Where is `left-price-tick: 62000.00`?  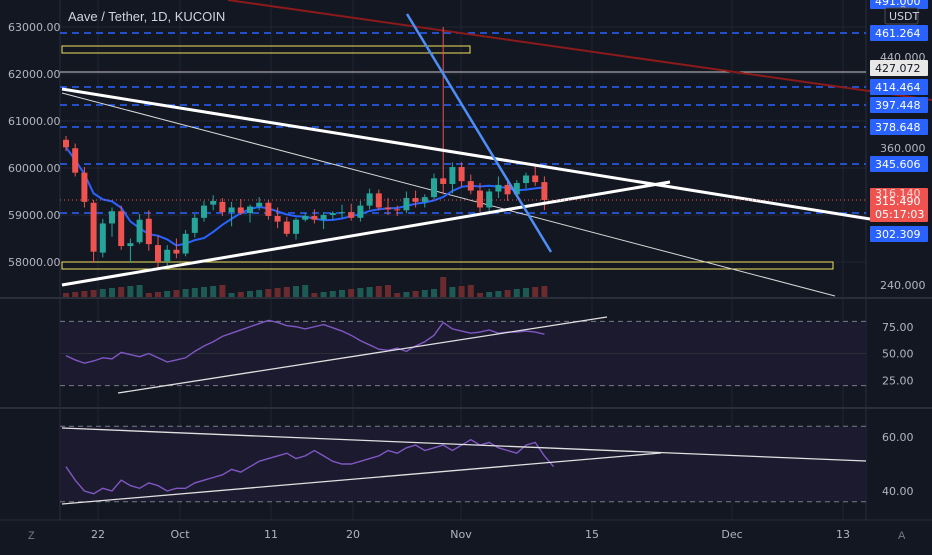 left-price-tick: 62000.00 is located at coordinates (34, 74).